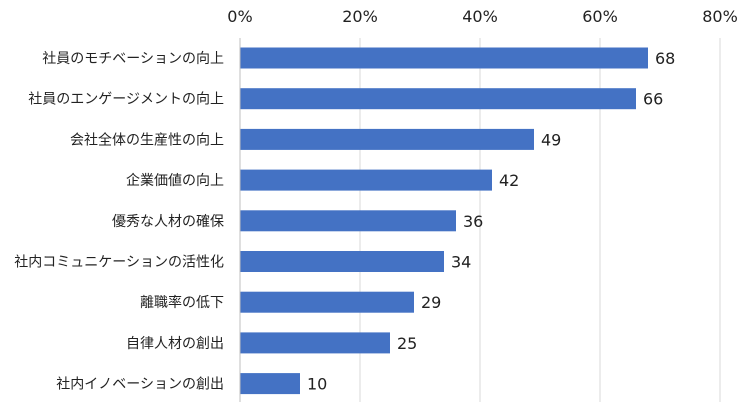 The height and width of the screenshot is (413, 750). Describe the element at coordinates (360, 16) in the screenshot. I see `x-tick-label: 20%` at that location.